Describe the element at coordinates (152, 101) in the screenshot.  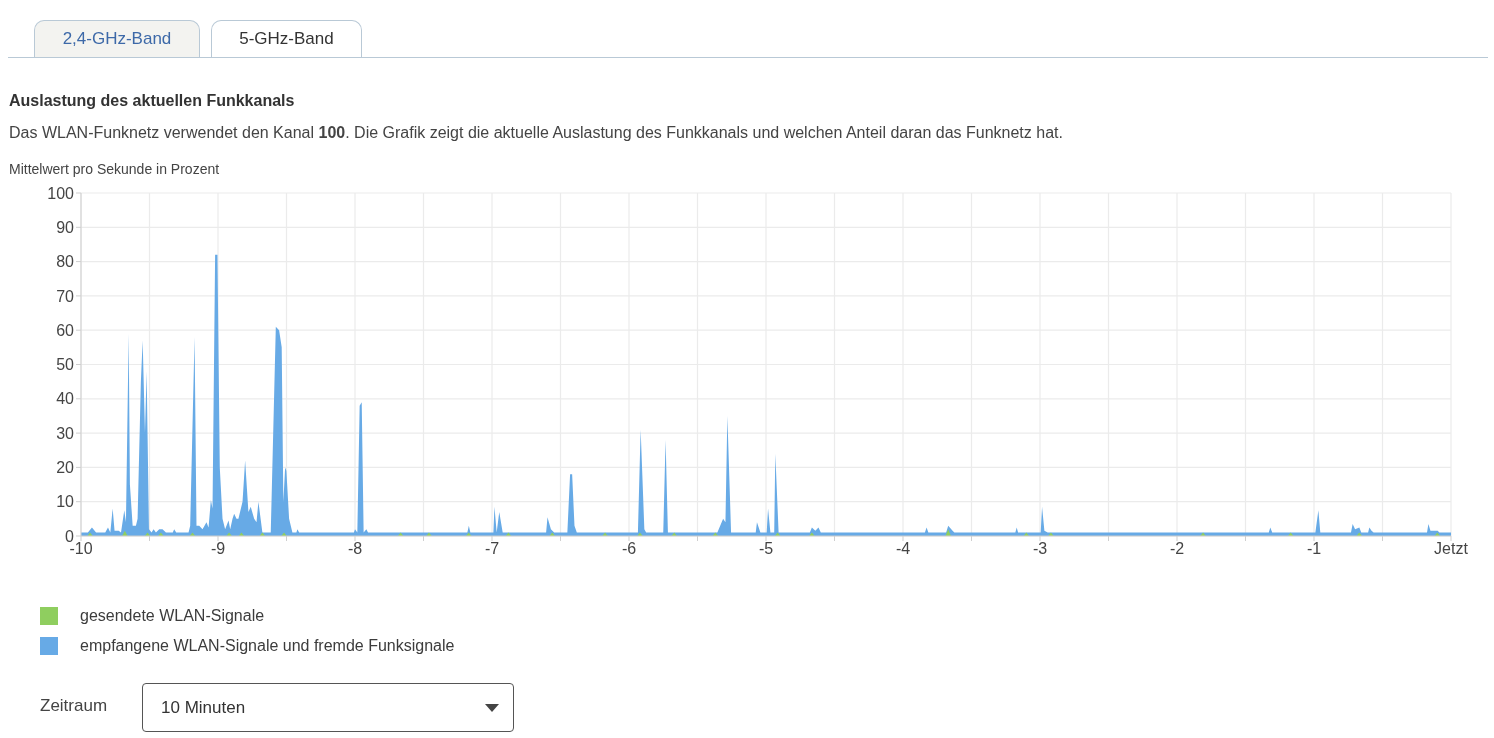
I see `chart-title: Auslastung des aktuellen Funkkanals` at that location.